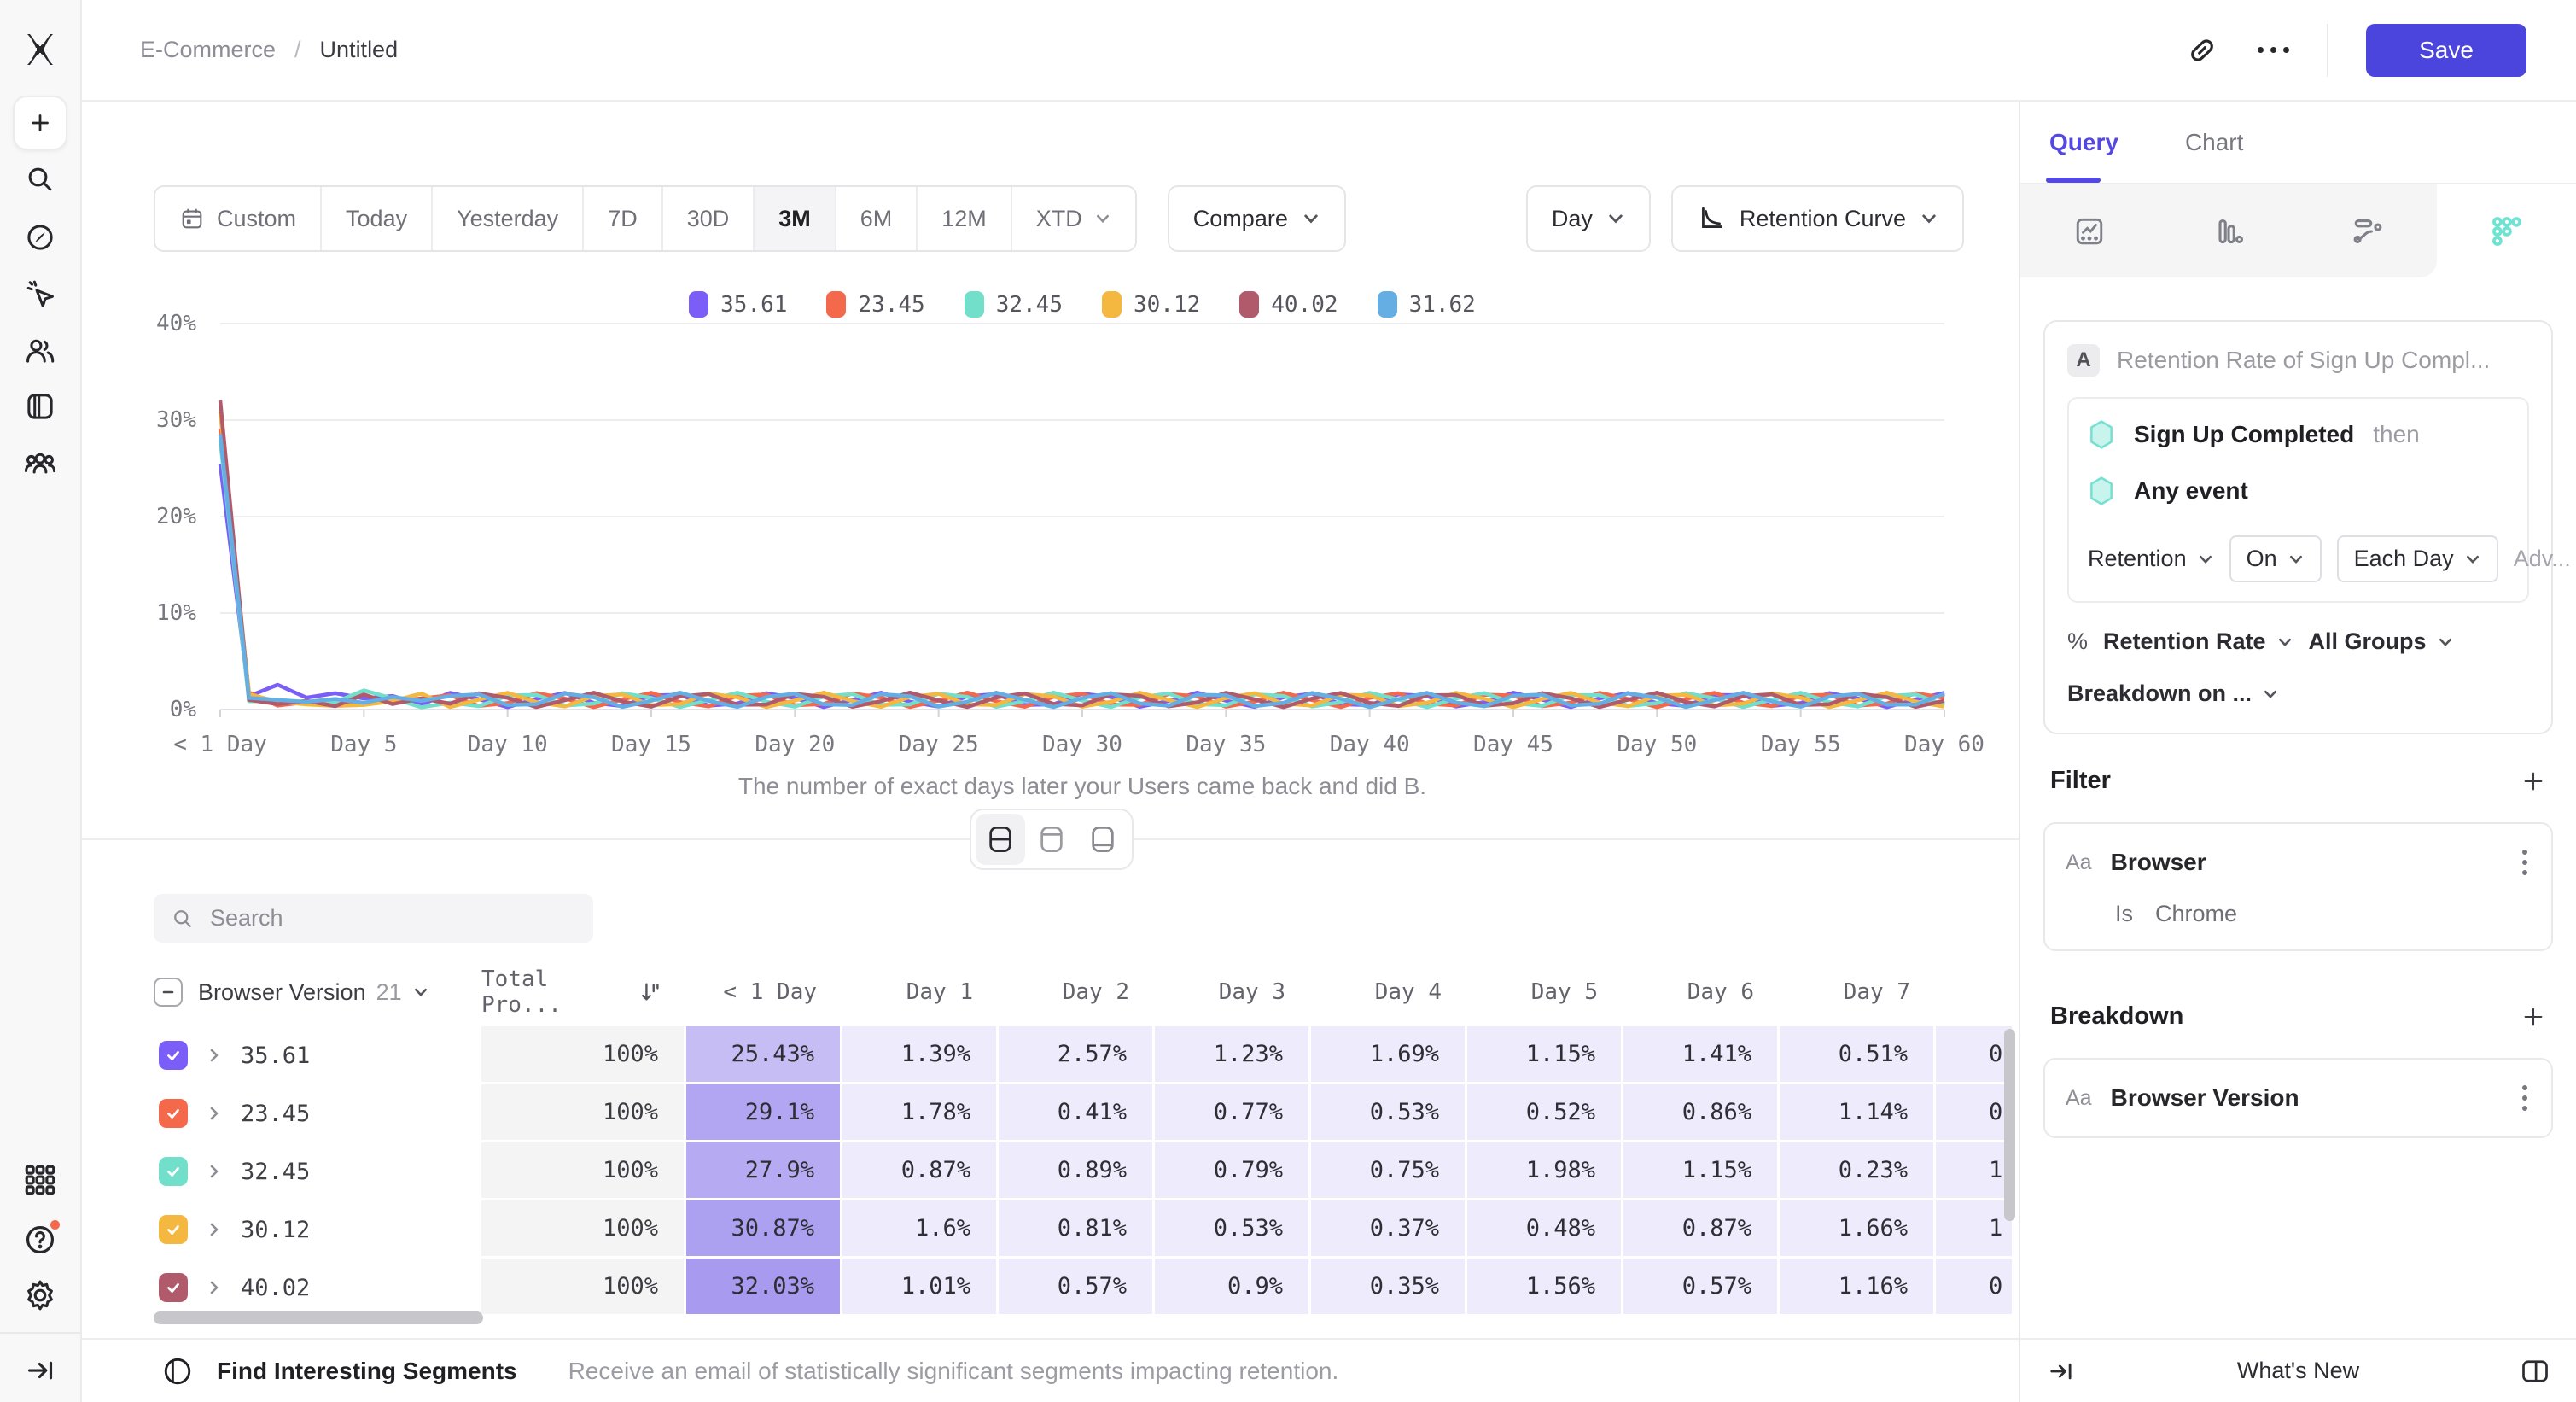  What do you see at coordinates (509, 219) in the screenshot?
I see `range-yesterday: Yesterday` at bounding box center [509, 219].